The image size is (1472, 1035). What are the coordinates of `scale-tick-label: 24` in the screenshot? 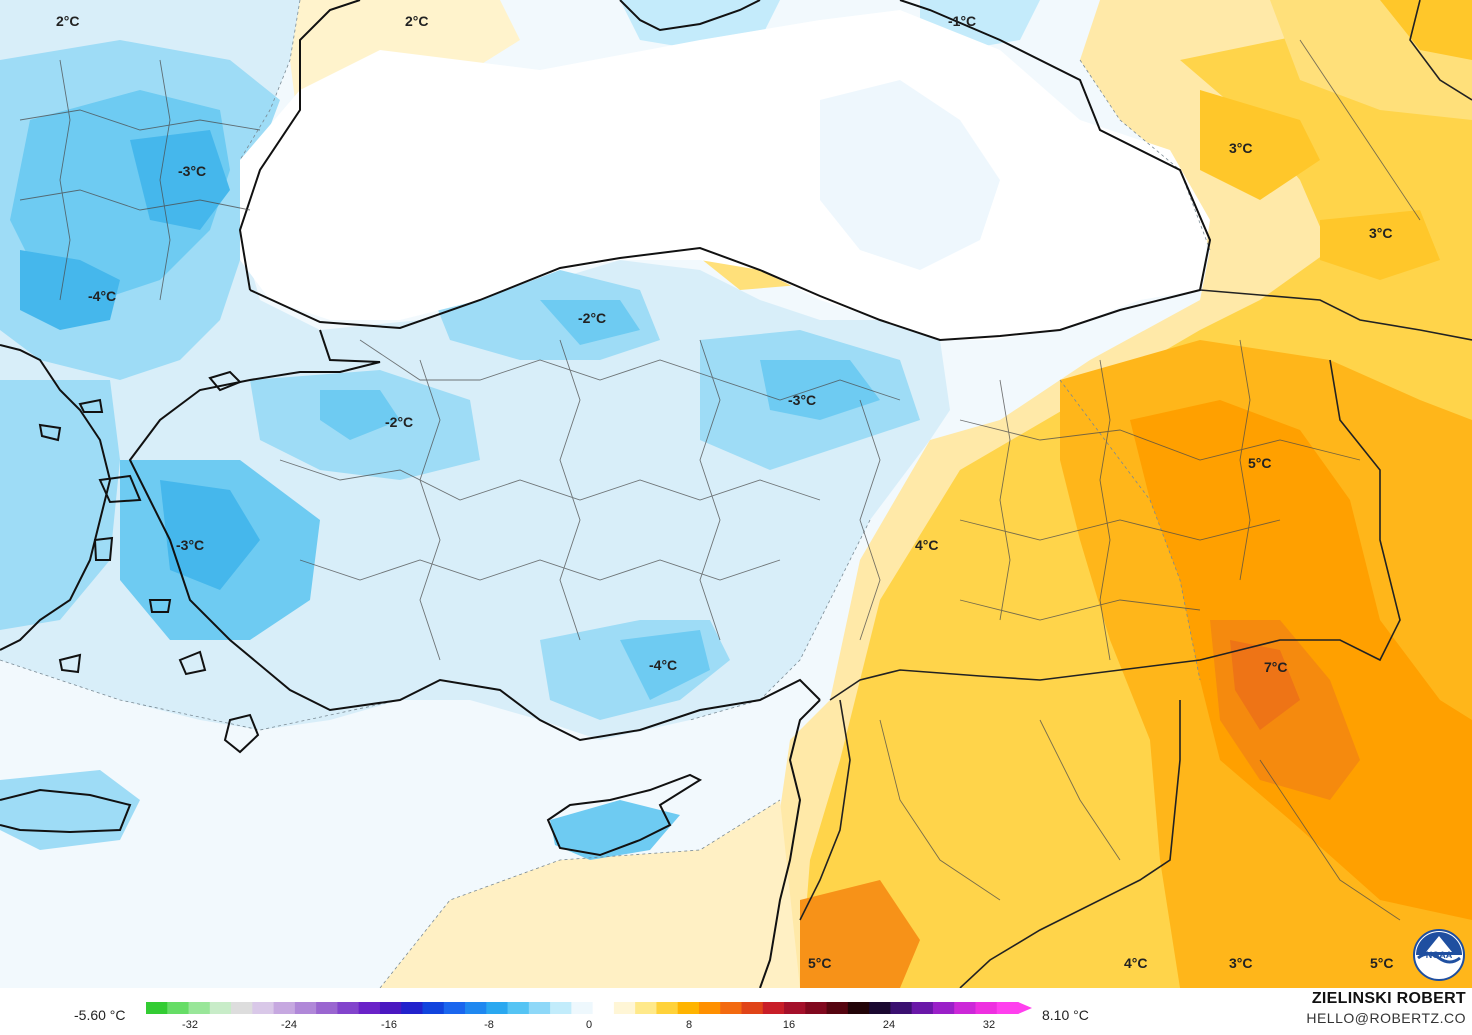 It's located at (889, 1024).